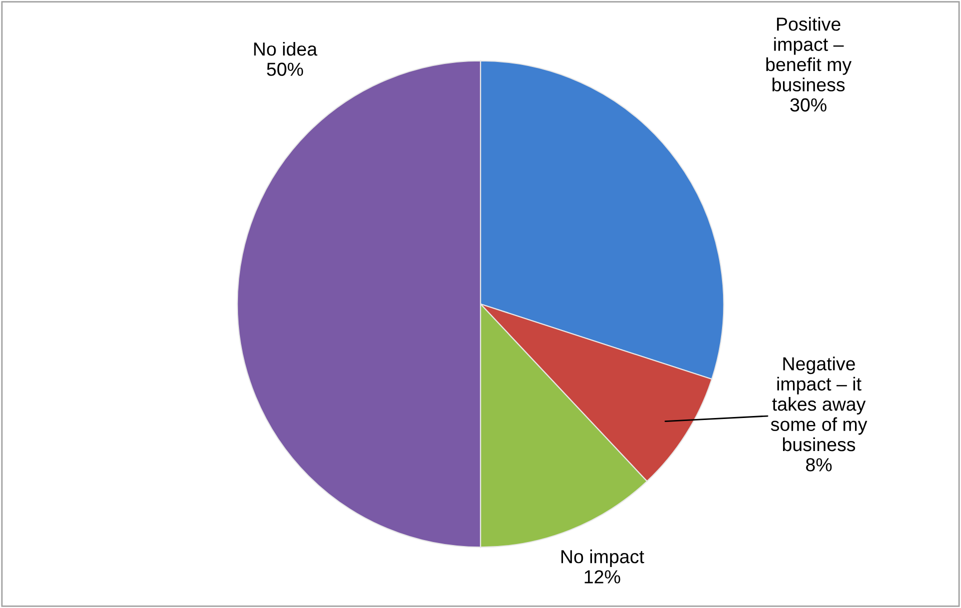 This screenshot has height=608, width=961. I want to click on slice-label: Positive impact – benefit my business, so click(809, 54).